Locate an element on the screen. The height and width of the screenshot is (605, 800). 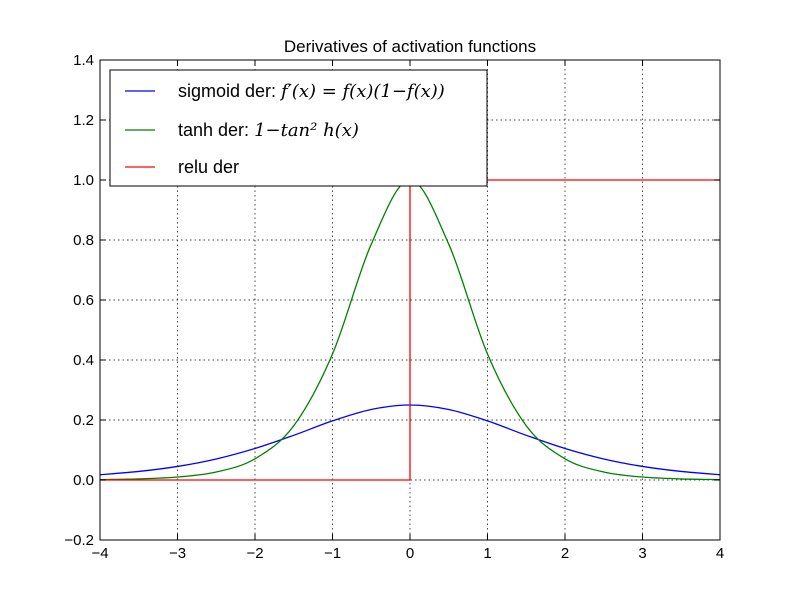
legend-label-relu: relu der is located at coordinates (208, 167).